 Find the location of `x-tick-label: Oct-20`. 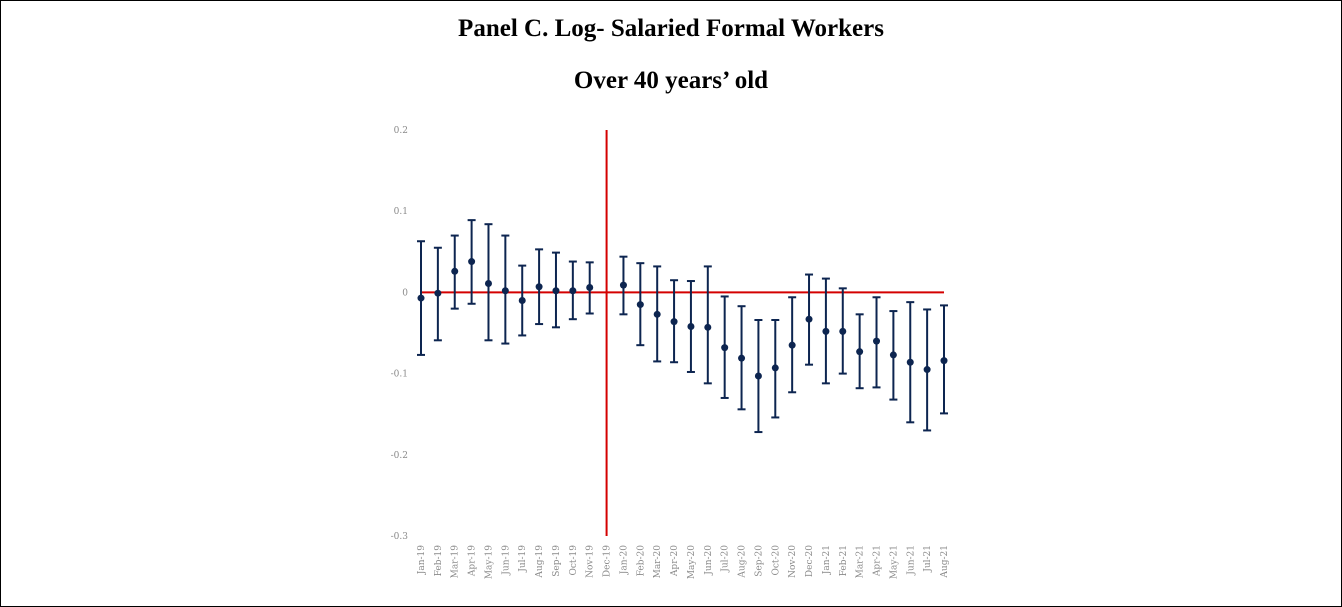

x-tick-label: Oct-20 is located at coordinates (776, 560).